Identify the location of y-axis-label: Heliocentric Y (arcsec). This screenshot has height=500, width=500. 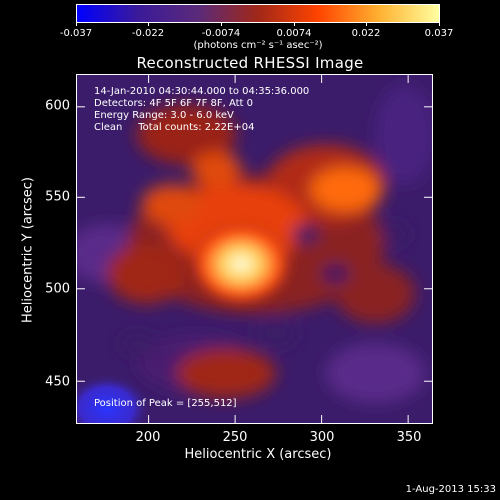
(28, 250).